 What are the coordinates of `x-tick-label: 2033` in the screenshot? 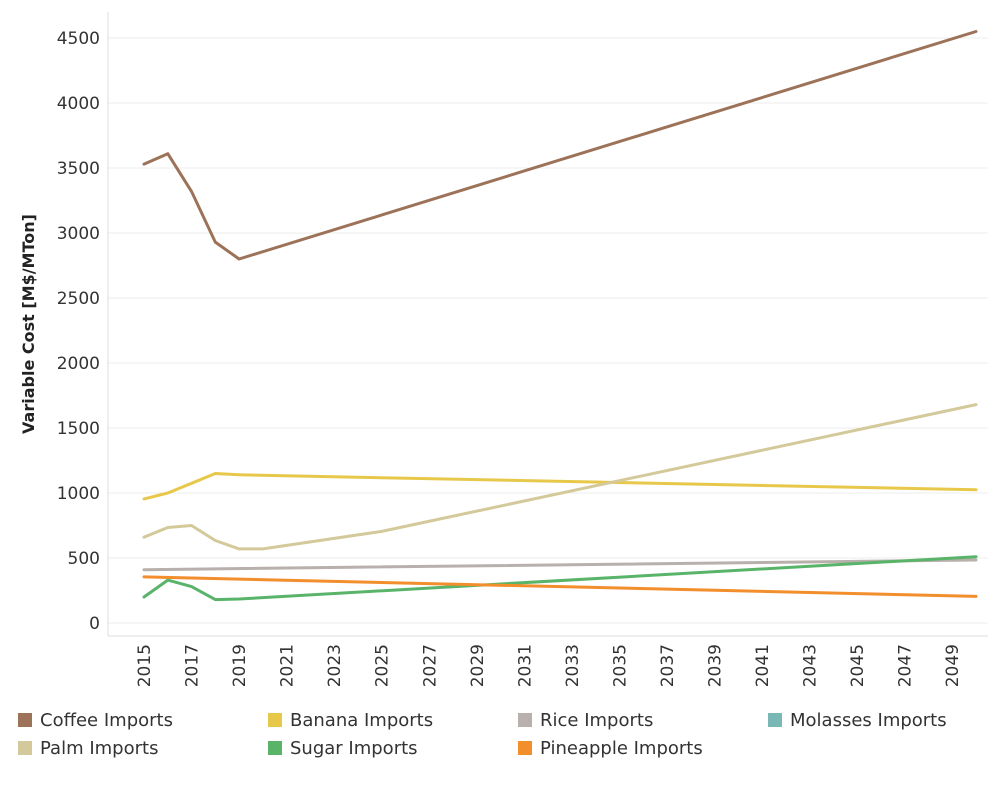 It's located at (573, 665).